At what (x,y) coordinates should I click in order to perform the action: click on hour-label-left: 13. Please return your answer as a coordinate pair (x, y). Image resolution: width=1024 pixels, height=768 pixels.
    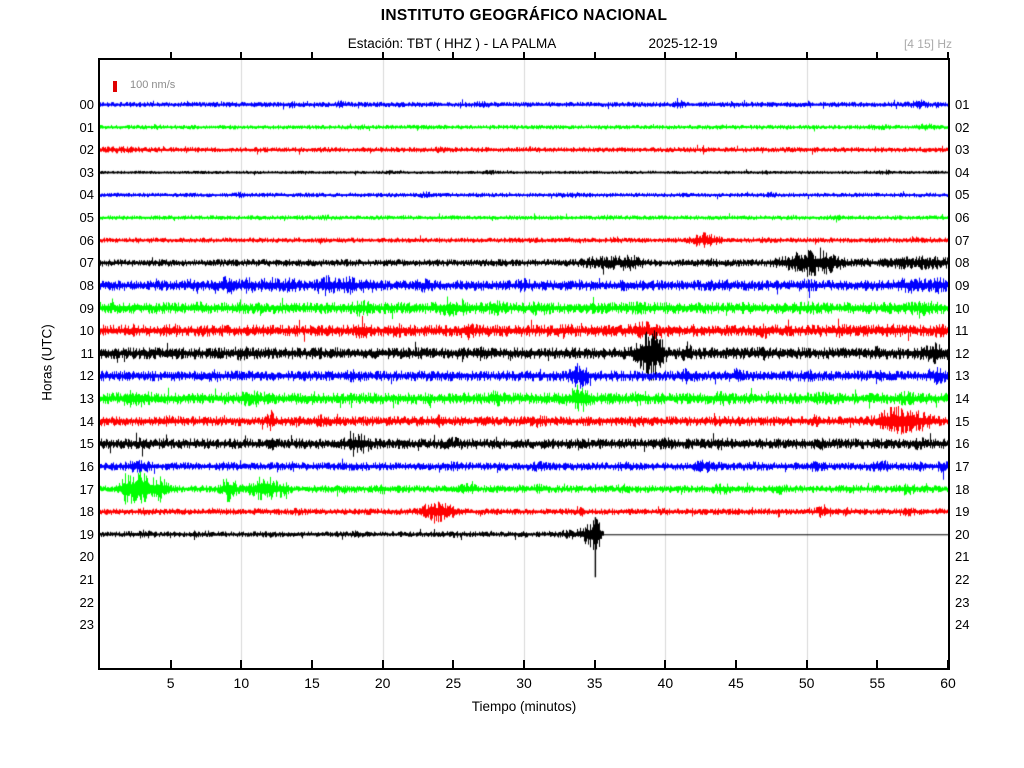
    Looking at the image, I should click on (86, 399).